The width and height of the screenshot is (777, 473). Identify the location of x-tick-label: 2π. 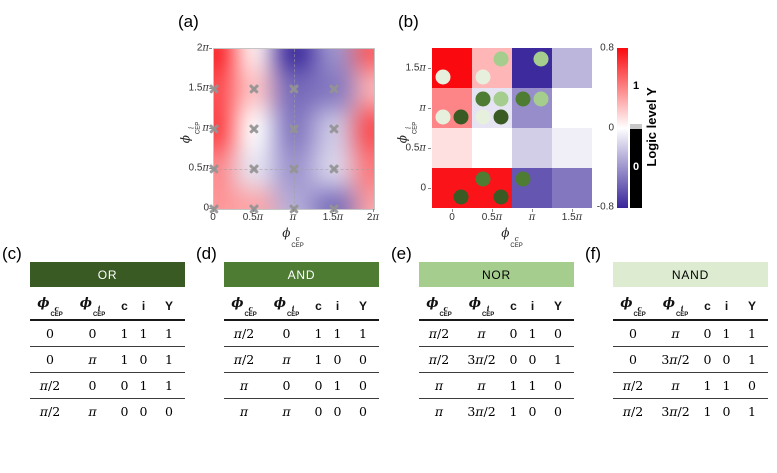
(373, 217).